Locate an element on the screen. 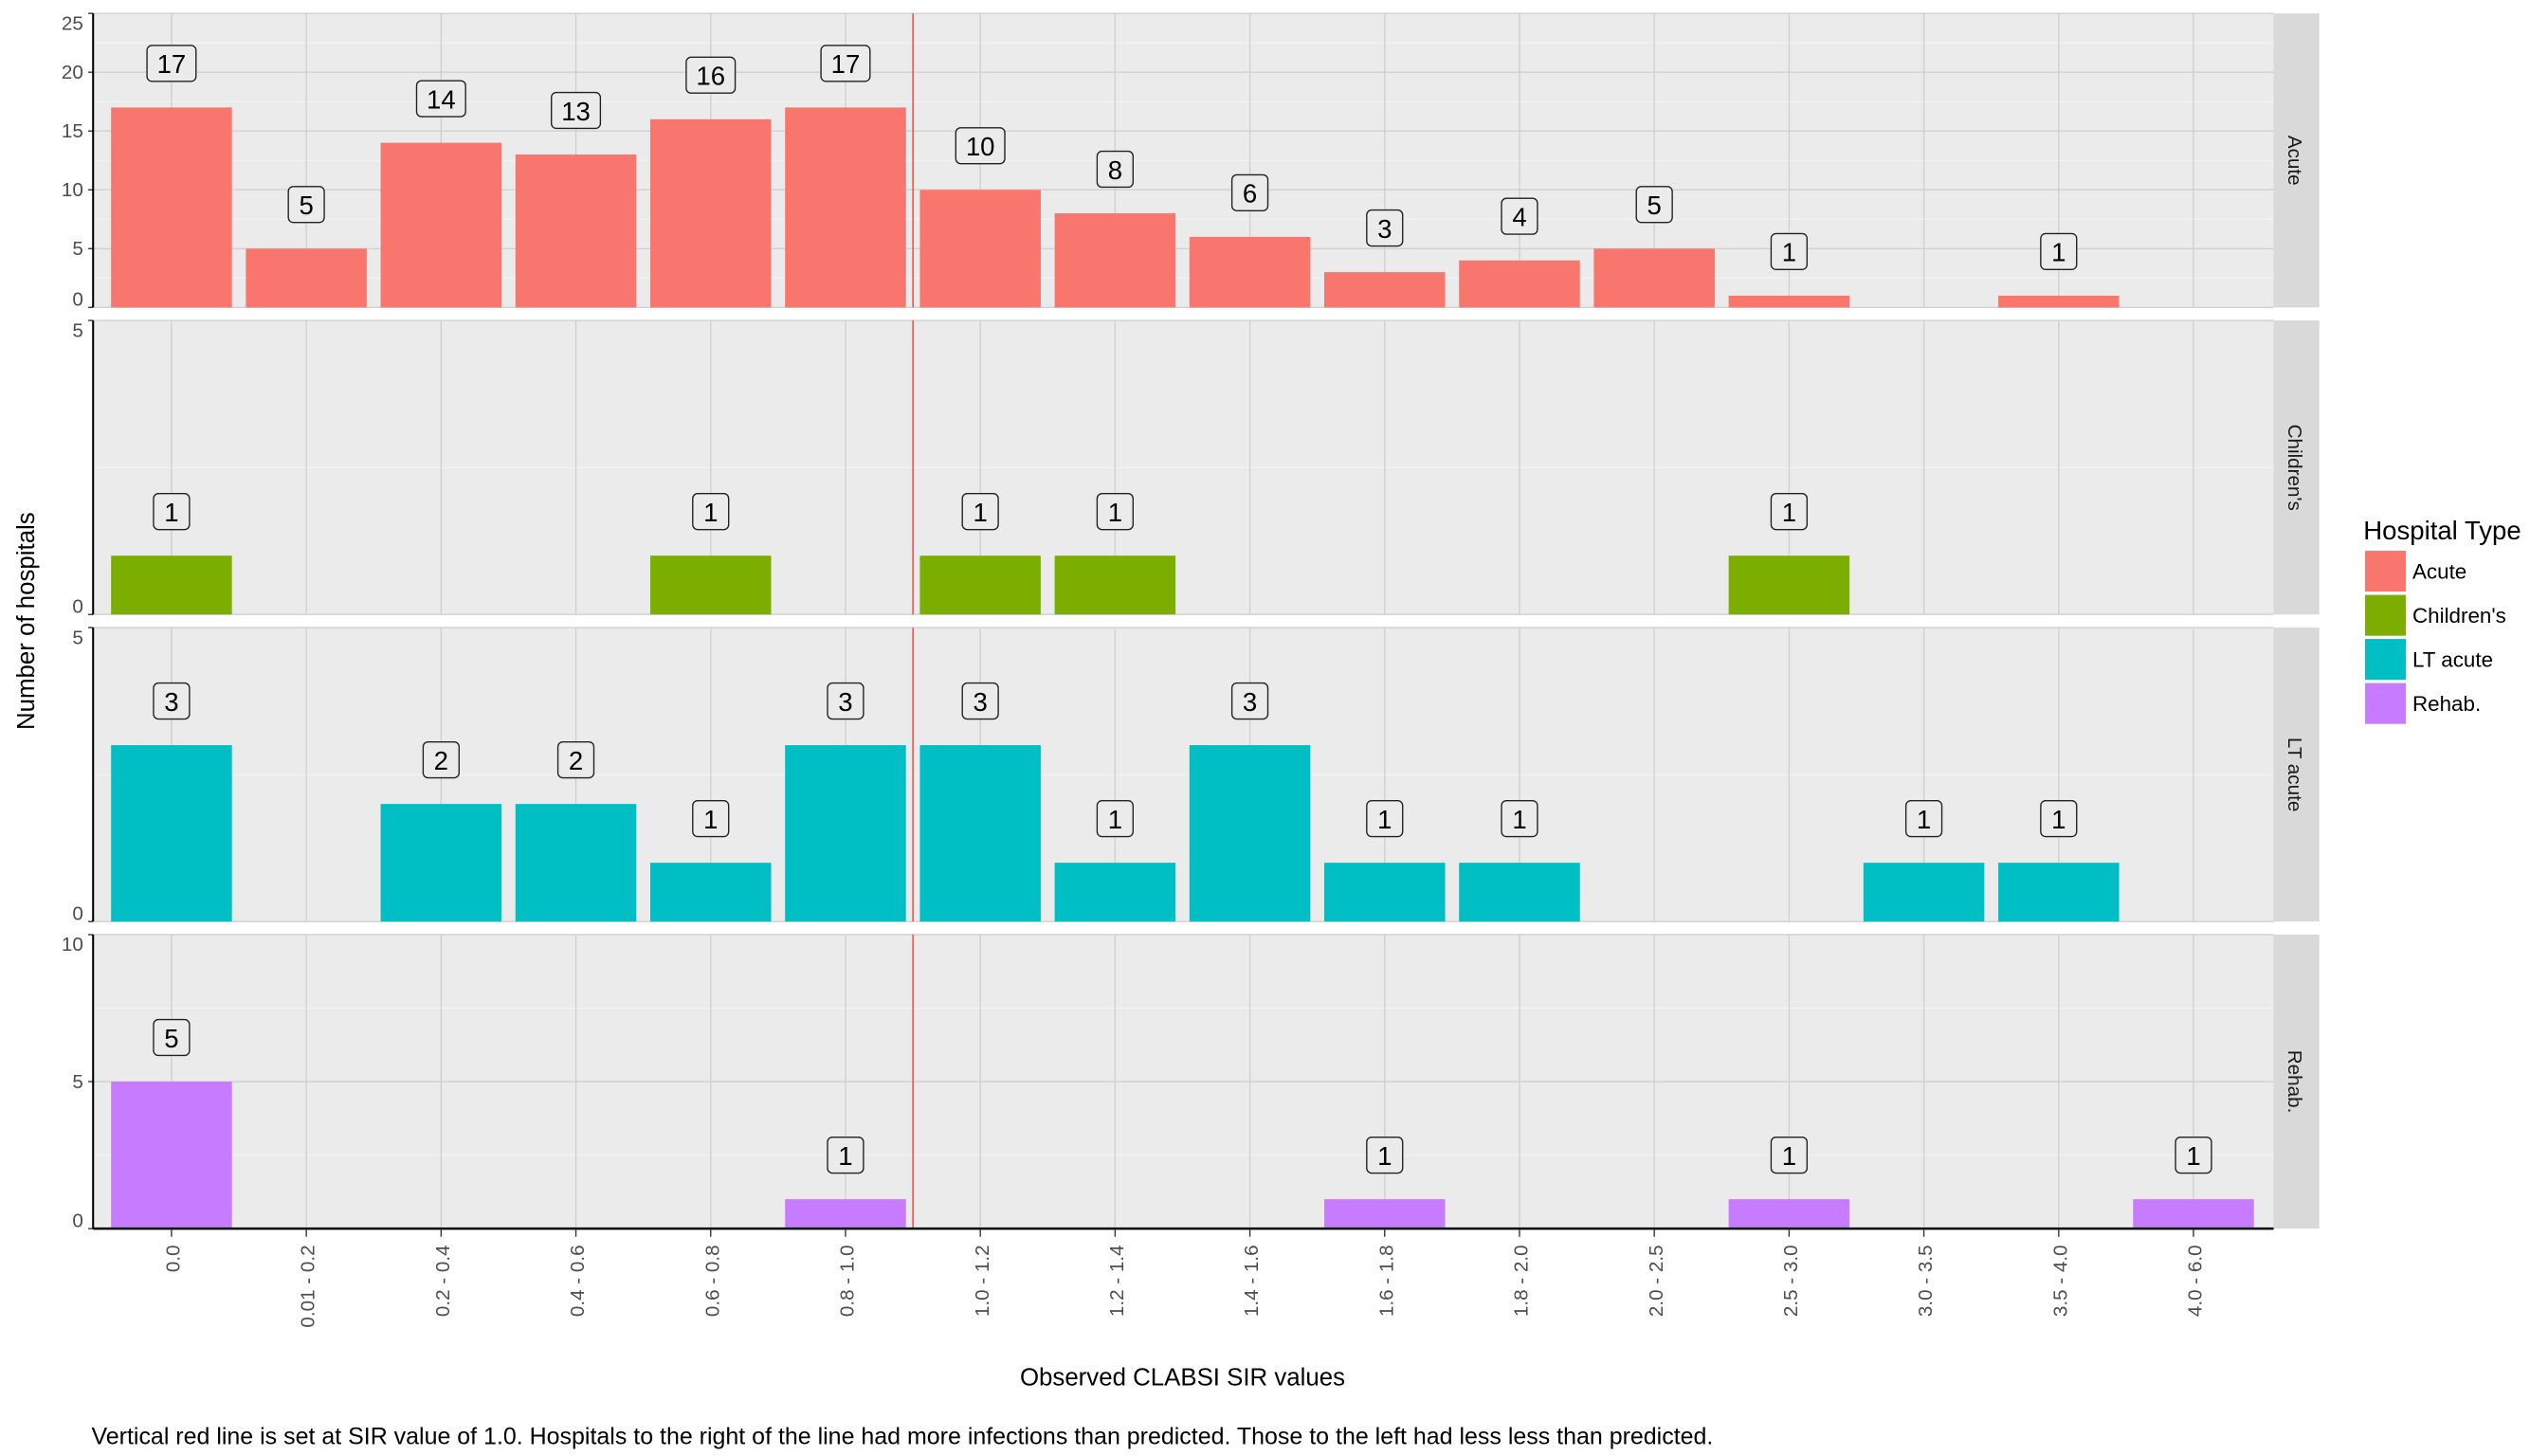 The height and width of the screenshot is (1456, 2548). data-label: 16 is located at coordinates (710, 76).